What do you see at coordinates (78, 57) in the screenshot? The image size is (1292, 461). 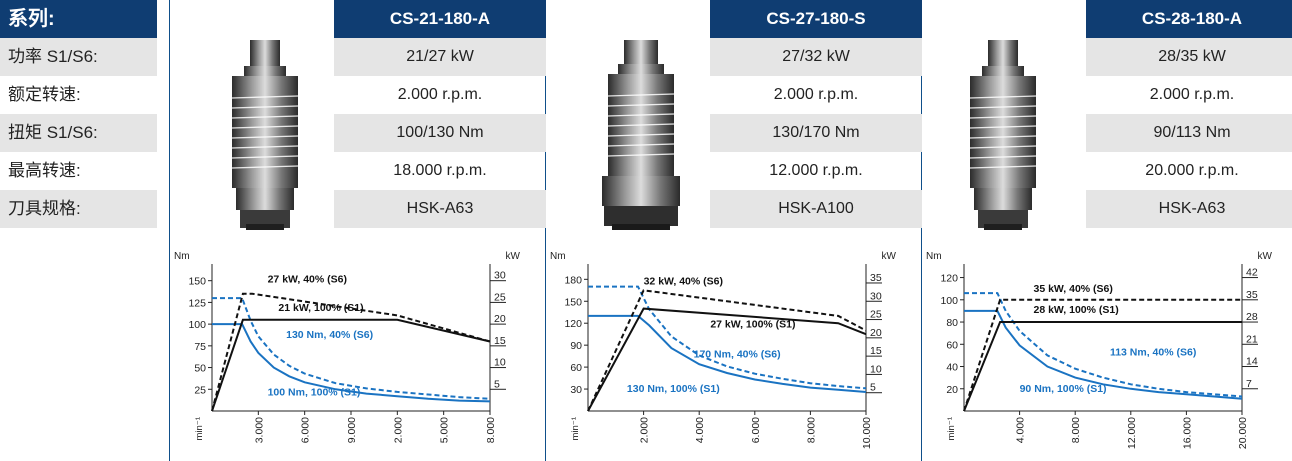 I see `label-power: 功率 S1/S6:` at bounding box center [78, 57].